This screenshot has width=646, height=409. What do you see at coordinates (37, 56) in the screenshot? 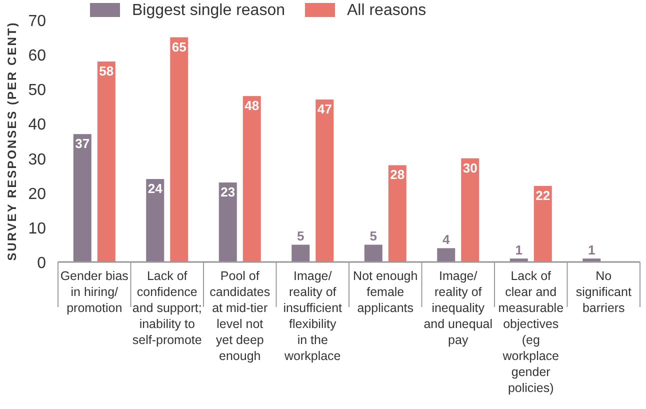
I see `y-tick-label: 60` at bounding box center [37, 56].